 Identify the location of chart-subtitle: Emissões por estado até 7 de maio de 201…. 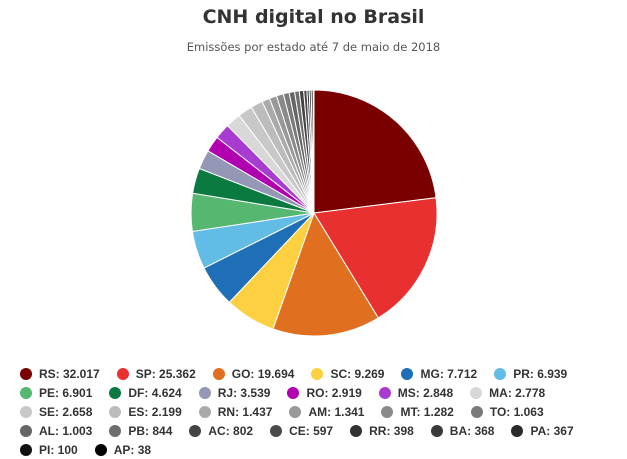
(313, 47).